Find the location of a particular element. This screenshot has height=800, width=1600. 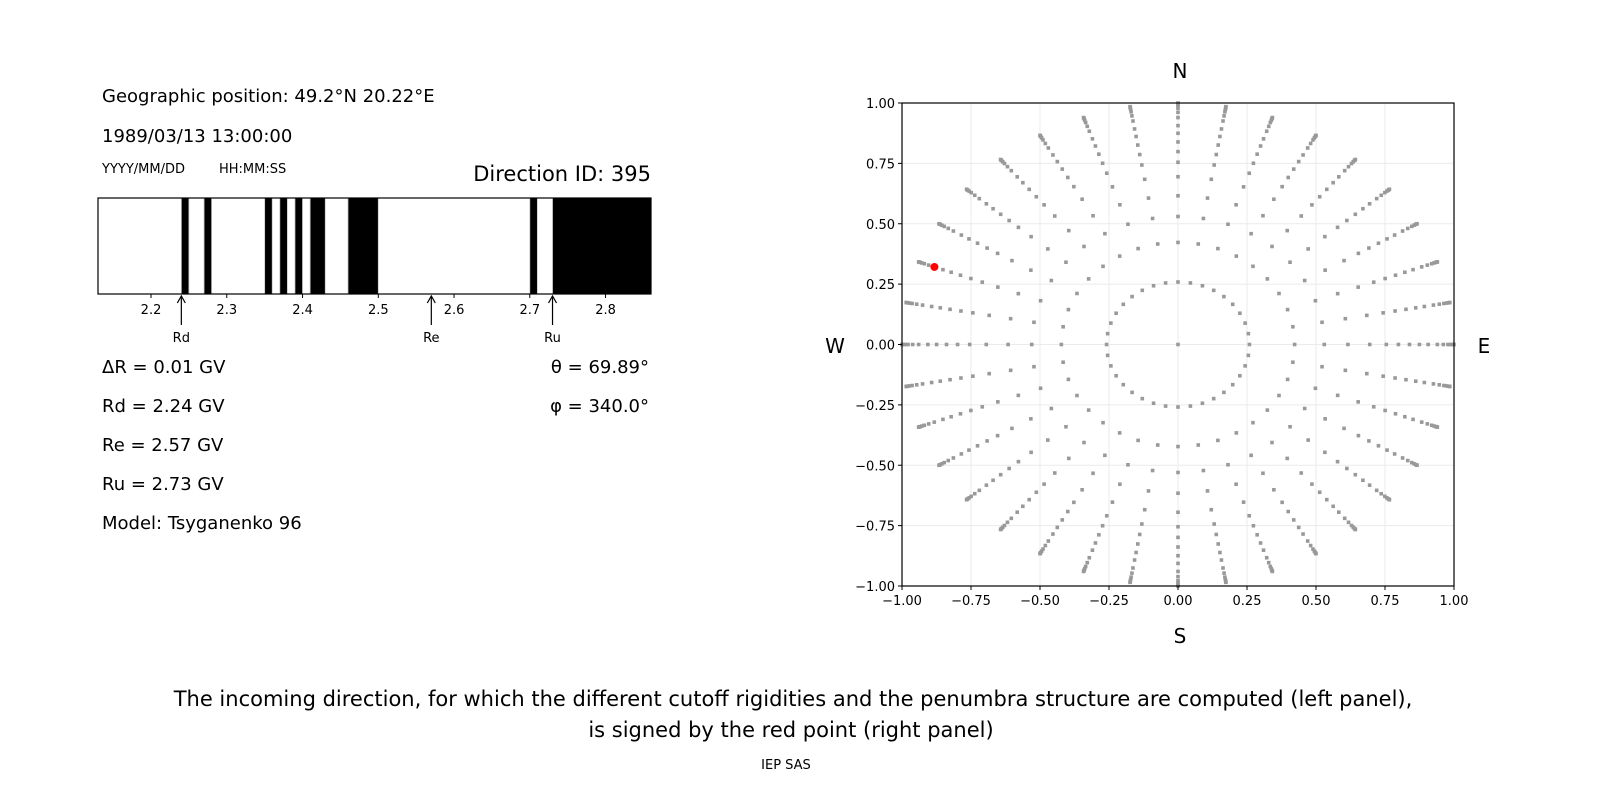

penumbra-band is located at coordinates (363, 246).